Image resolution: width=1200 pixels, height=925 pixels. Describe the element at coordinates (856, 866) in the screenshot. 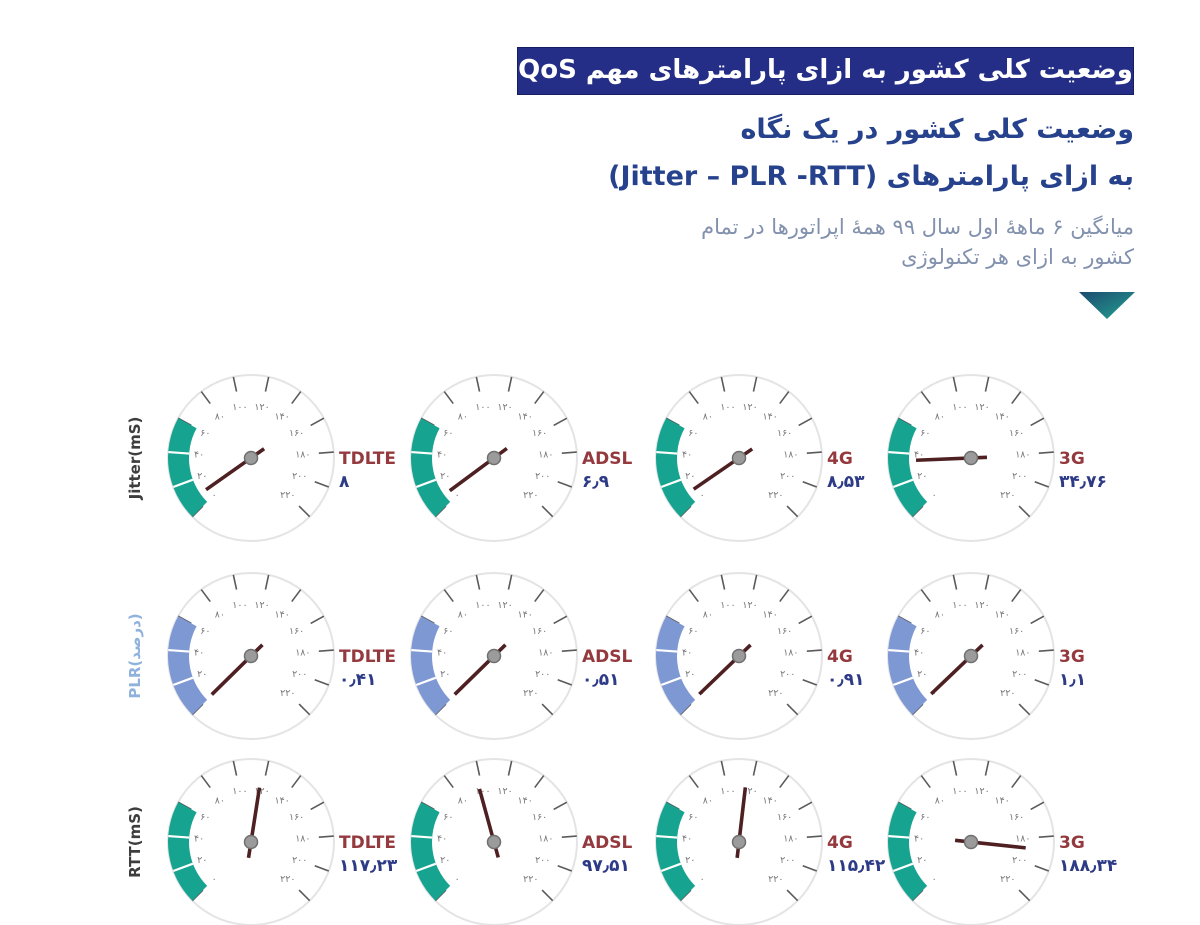

I see `gauge-value: ۱۱۵٫۴۲` at that location.